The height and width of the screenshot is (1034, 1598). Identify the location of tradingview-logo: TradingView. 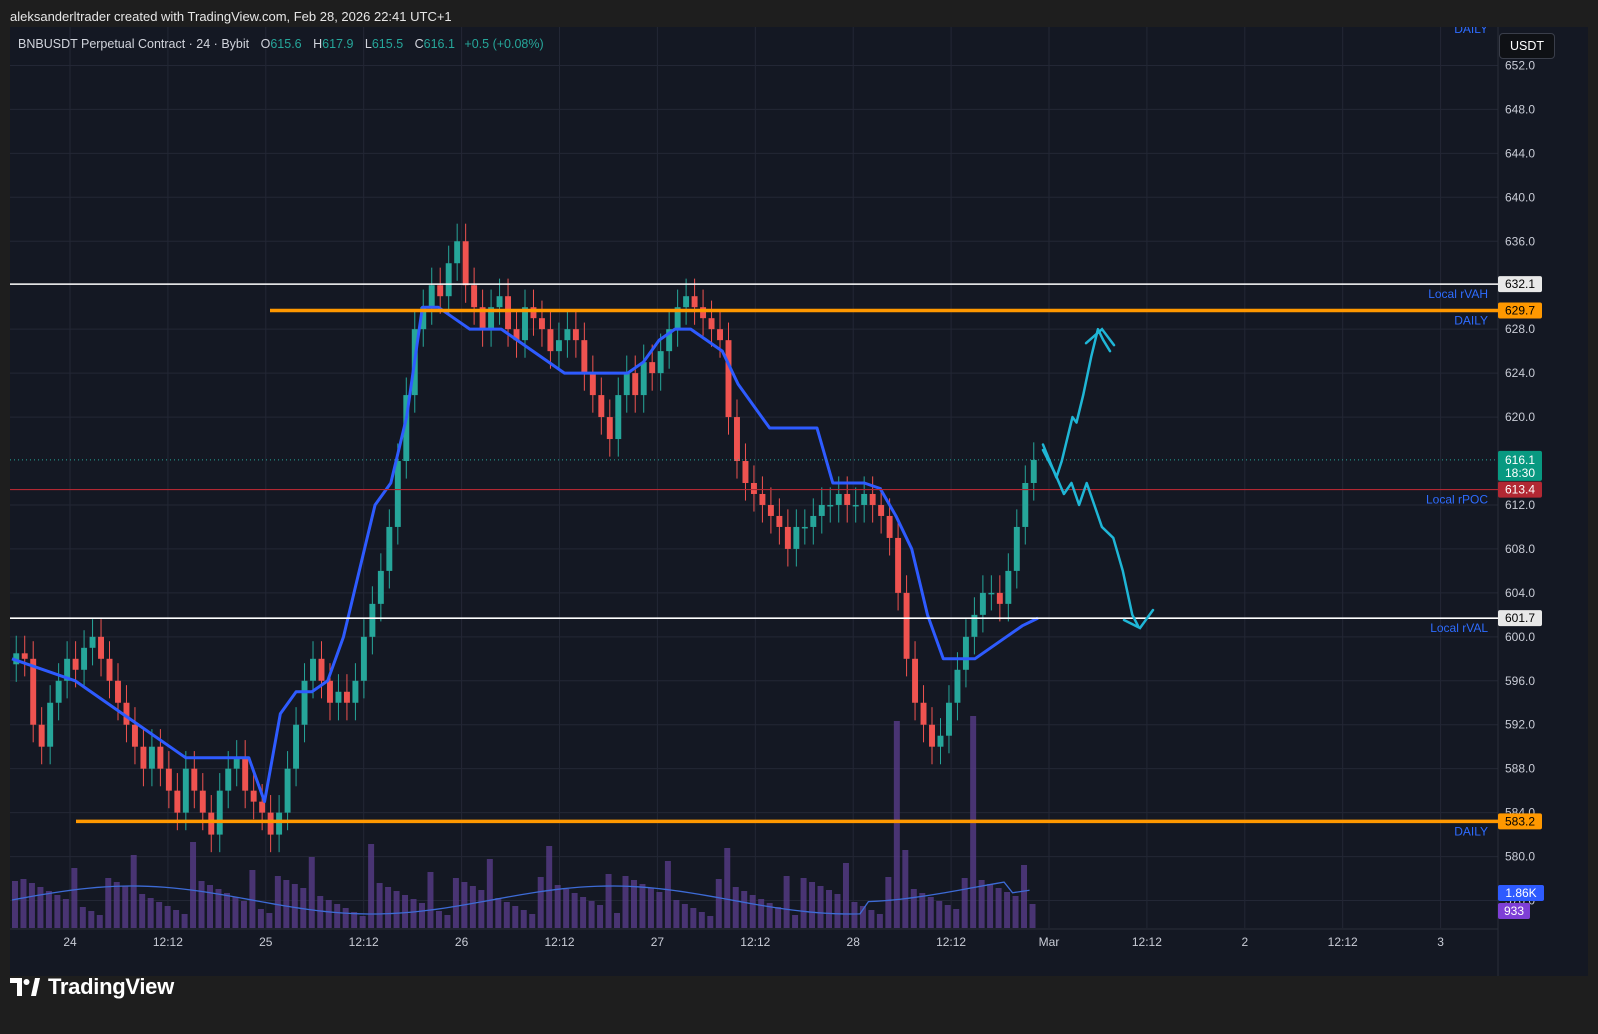
(92, 986).